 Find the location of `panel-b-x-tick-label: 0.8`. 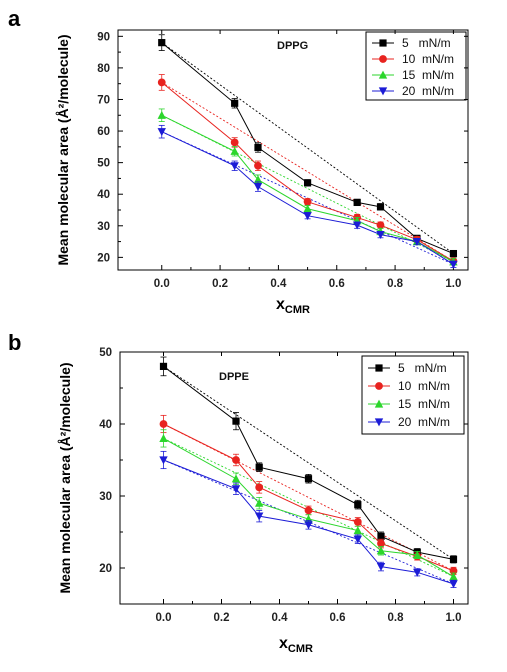

panel-b-x-tick-label: 0.8 is located at coordinates (396, 618).